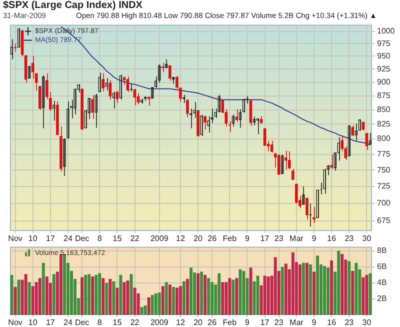 The image size is (400, 327). What do you see at coordinates (384, 109) in the screenshot?
I see `y-tick-label: 850` at bounding box center [384, 109].